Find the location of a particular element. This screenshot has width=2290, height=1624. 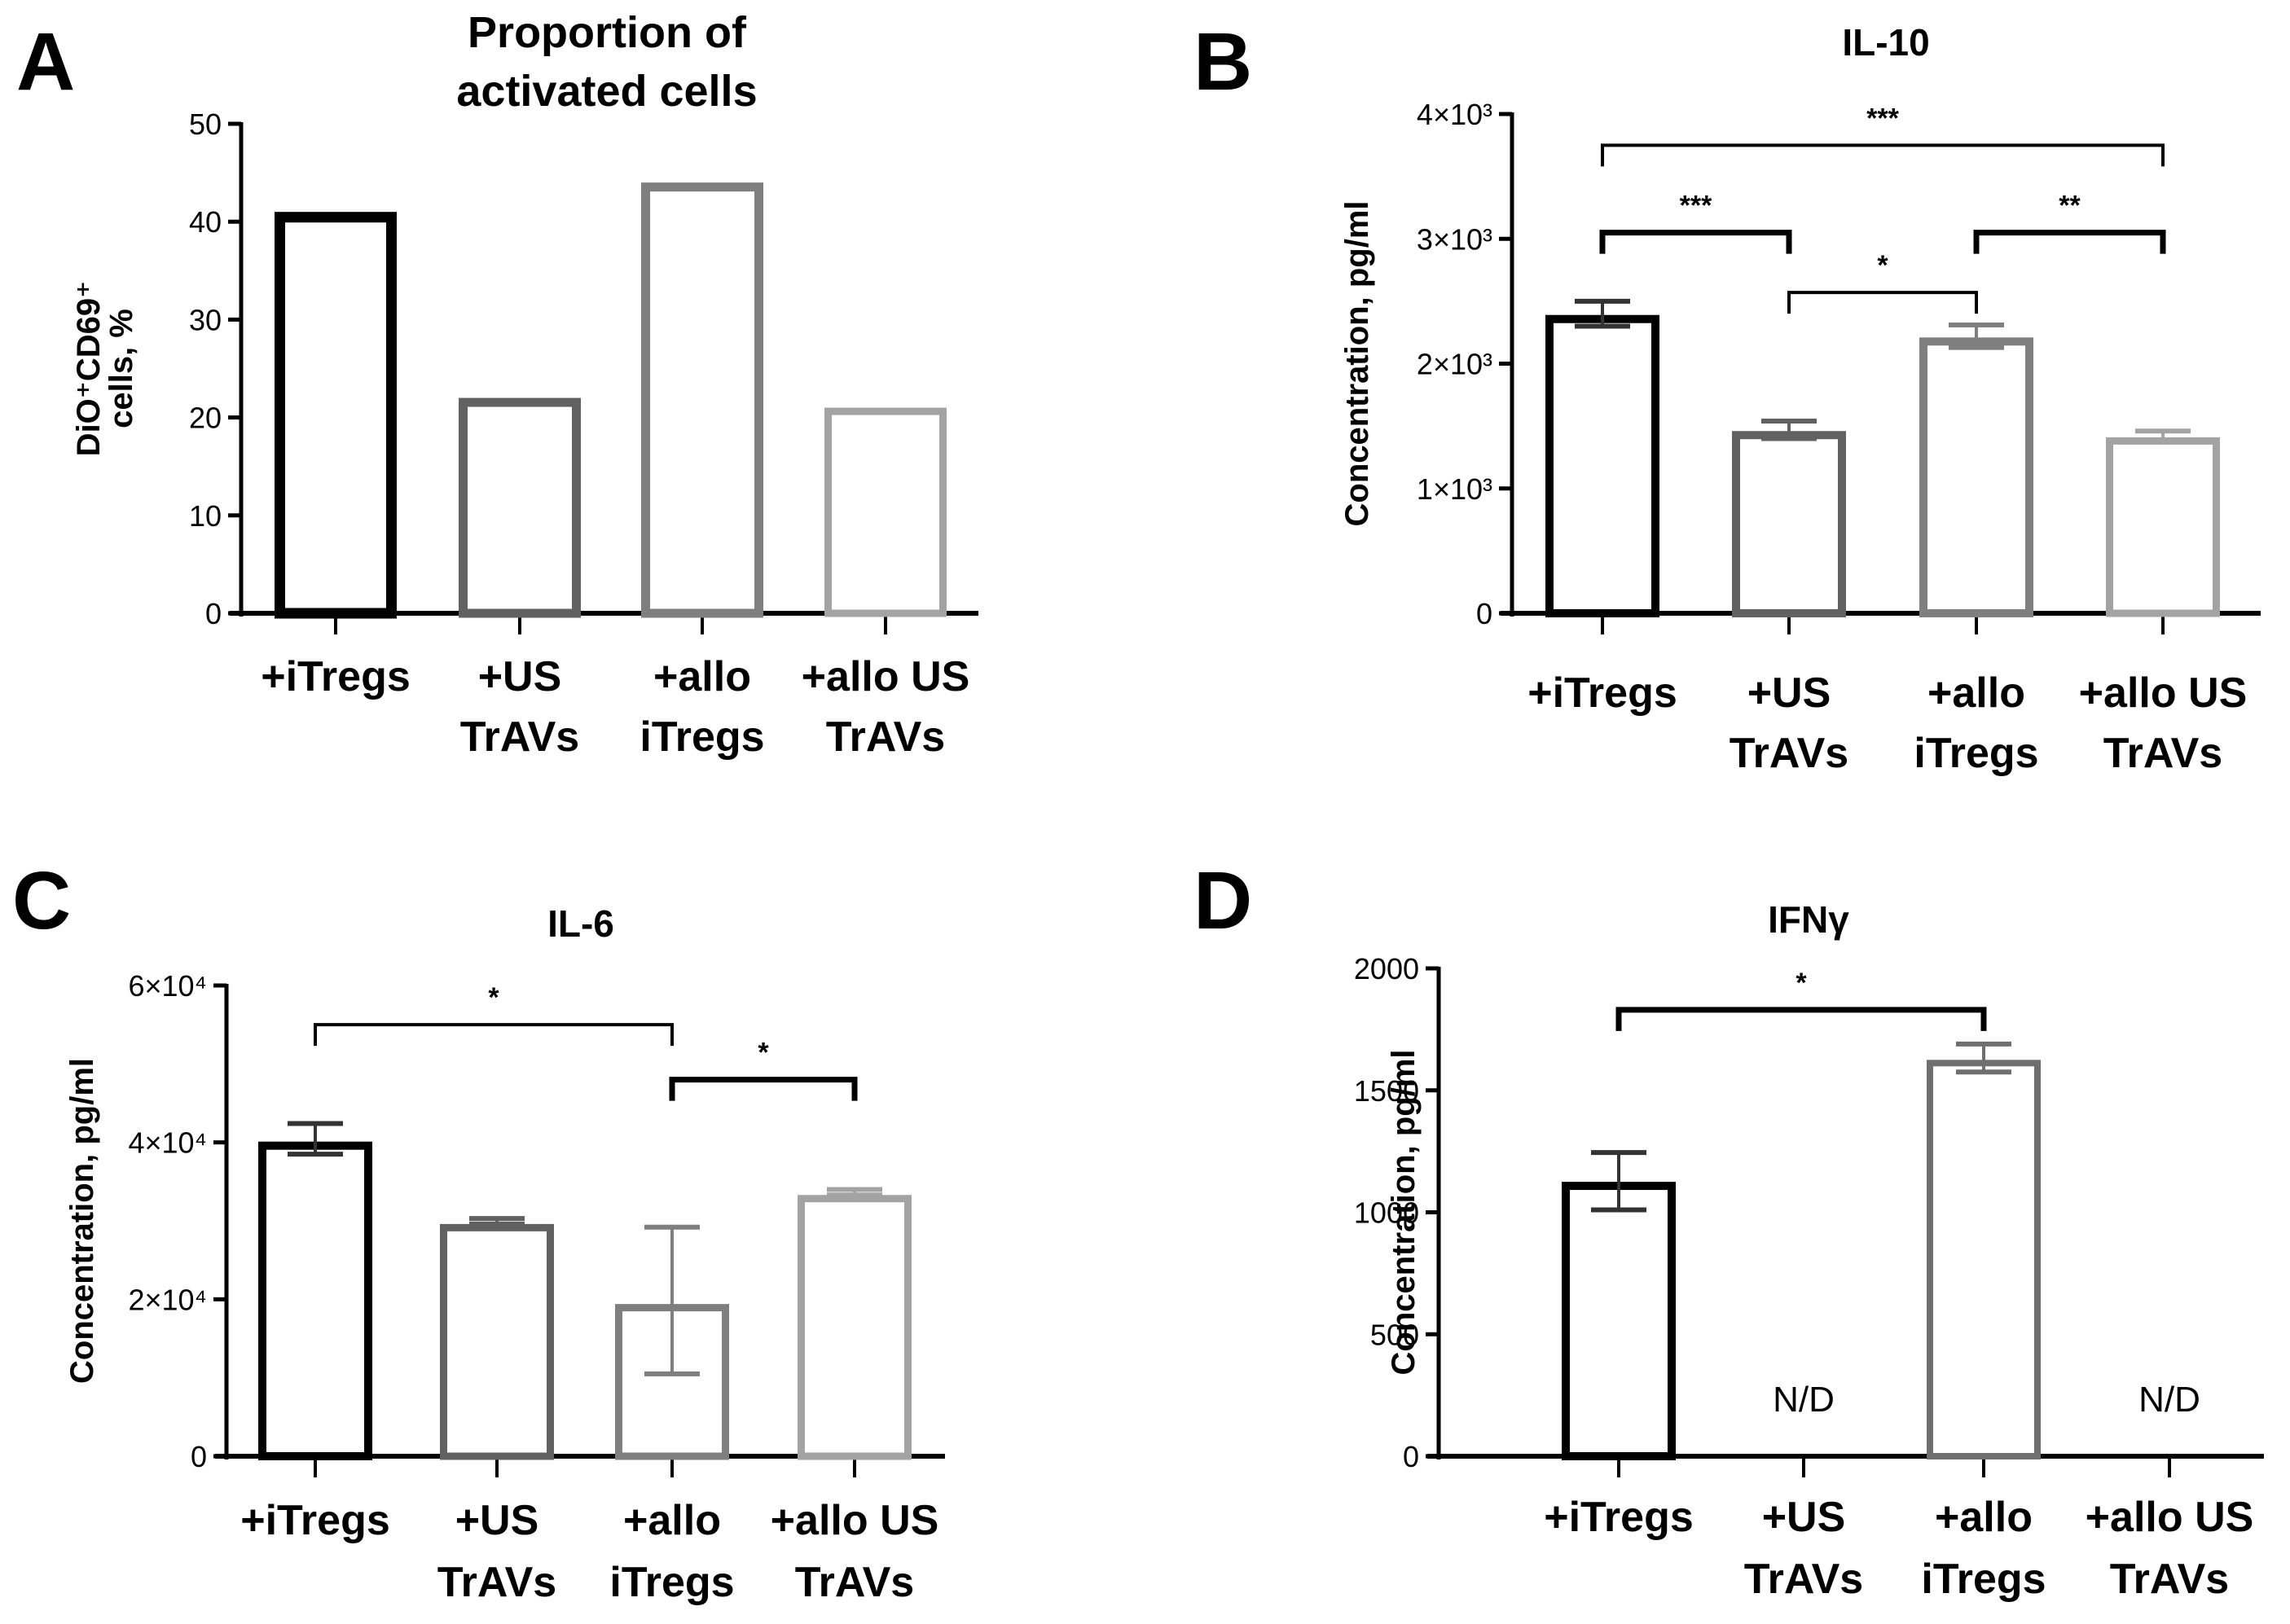

y-tick-label: 20 is located at coordinates (205, 418).